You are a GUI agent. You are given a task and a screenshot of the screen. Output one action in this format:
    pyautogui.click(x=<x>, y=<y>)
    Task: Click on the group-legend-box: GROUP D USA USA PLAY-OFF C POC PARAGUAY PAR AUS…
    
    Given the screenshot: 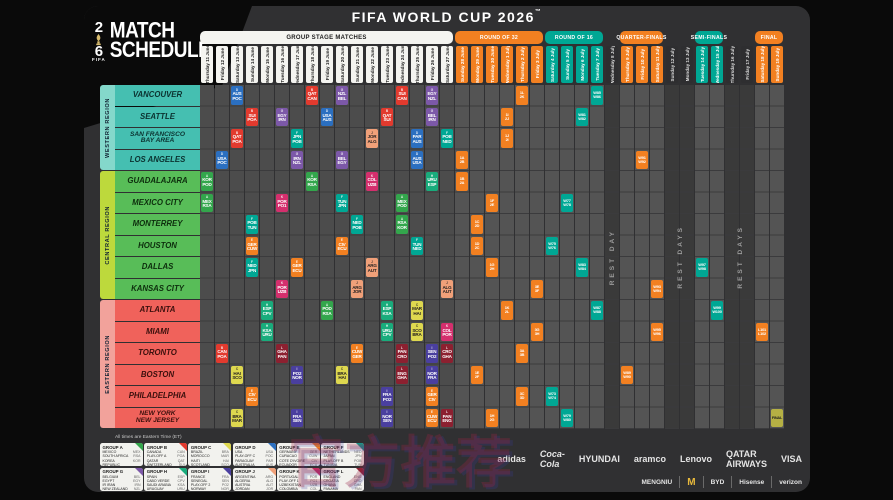 What is the action you would take?
    pyautogui.click(x=254, y=454)
    